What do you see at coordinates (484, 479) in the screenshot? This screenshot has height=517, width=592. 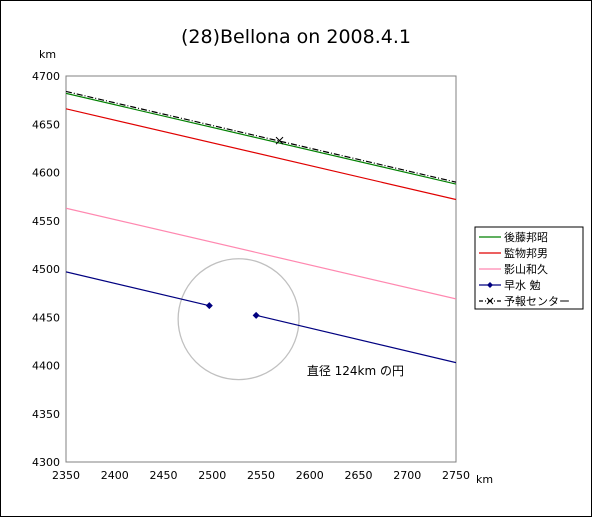 I see `x-axis-unit-label: km` at bounding box center [484, 479].